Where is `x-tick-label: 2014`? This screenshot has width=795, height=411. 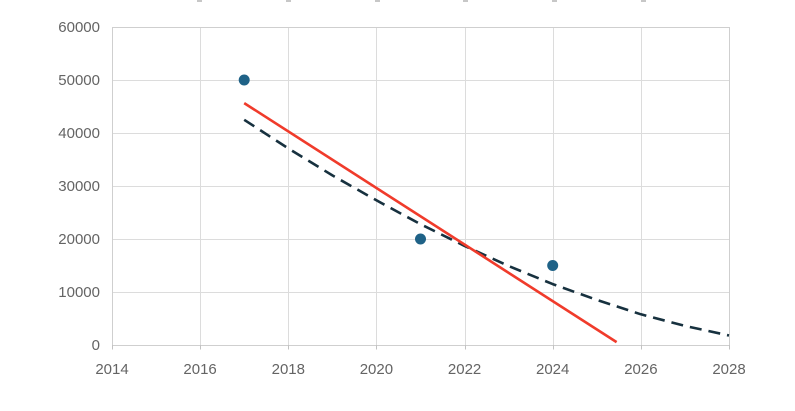
x-tick-label: 2014 is located at coordinates (111, 369).